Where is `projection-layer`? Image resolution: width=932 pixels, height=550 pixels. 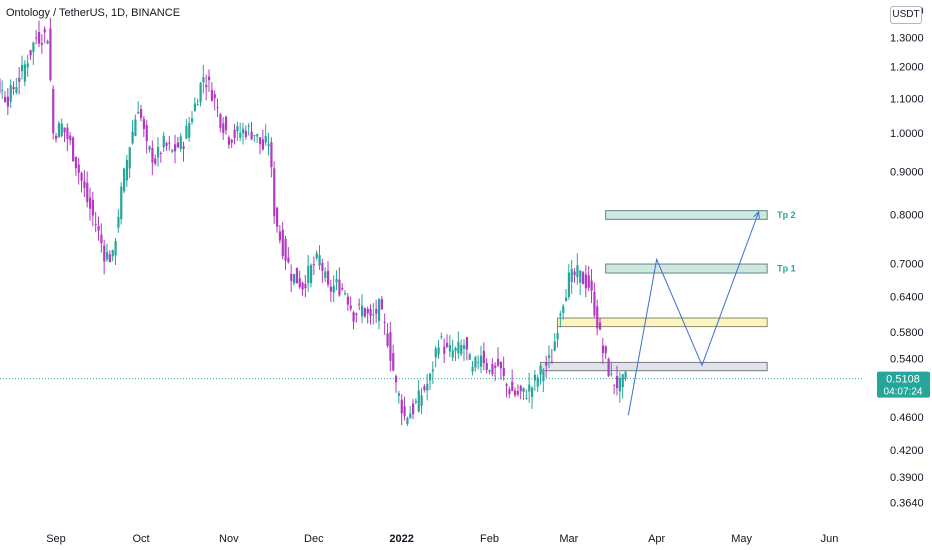
projection-layer is located at coordinates (693, 313).